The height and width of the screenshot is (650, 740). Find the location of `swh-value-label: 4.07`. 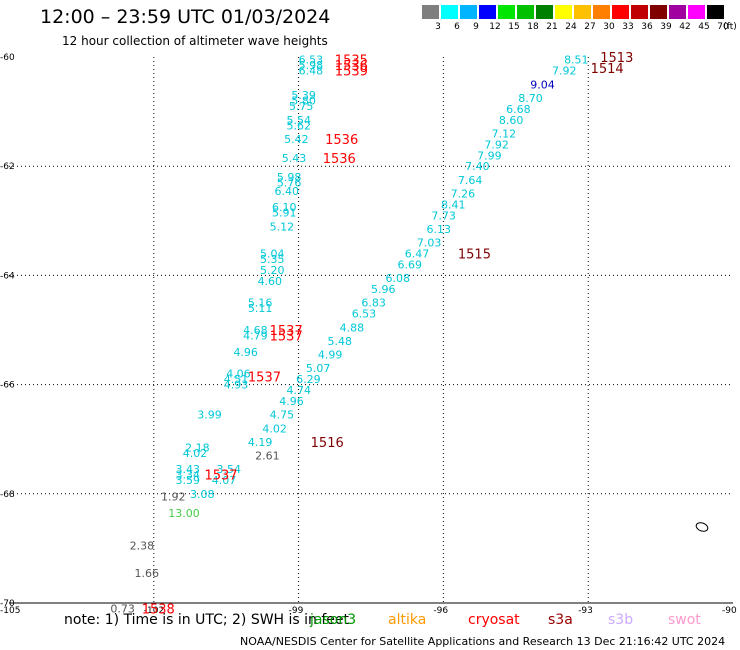

swh-value-label: 4.07 is located at coordinates (224, 480).